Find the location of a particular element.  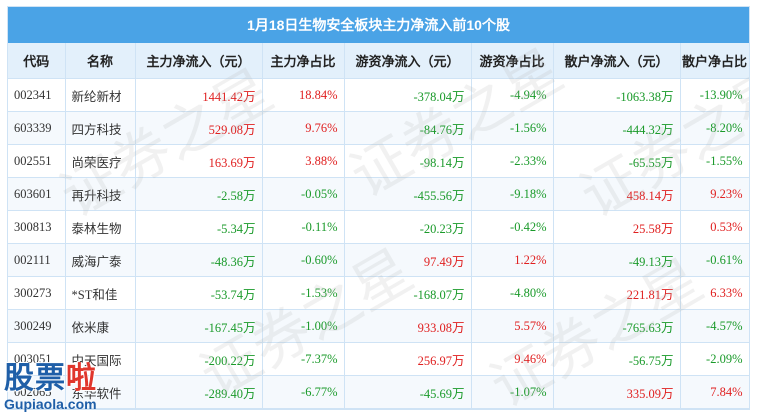

cell-retail-inflow: 25.58万 is located at coordinates (617, 227).